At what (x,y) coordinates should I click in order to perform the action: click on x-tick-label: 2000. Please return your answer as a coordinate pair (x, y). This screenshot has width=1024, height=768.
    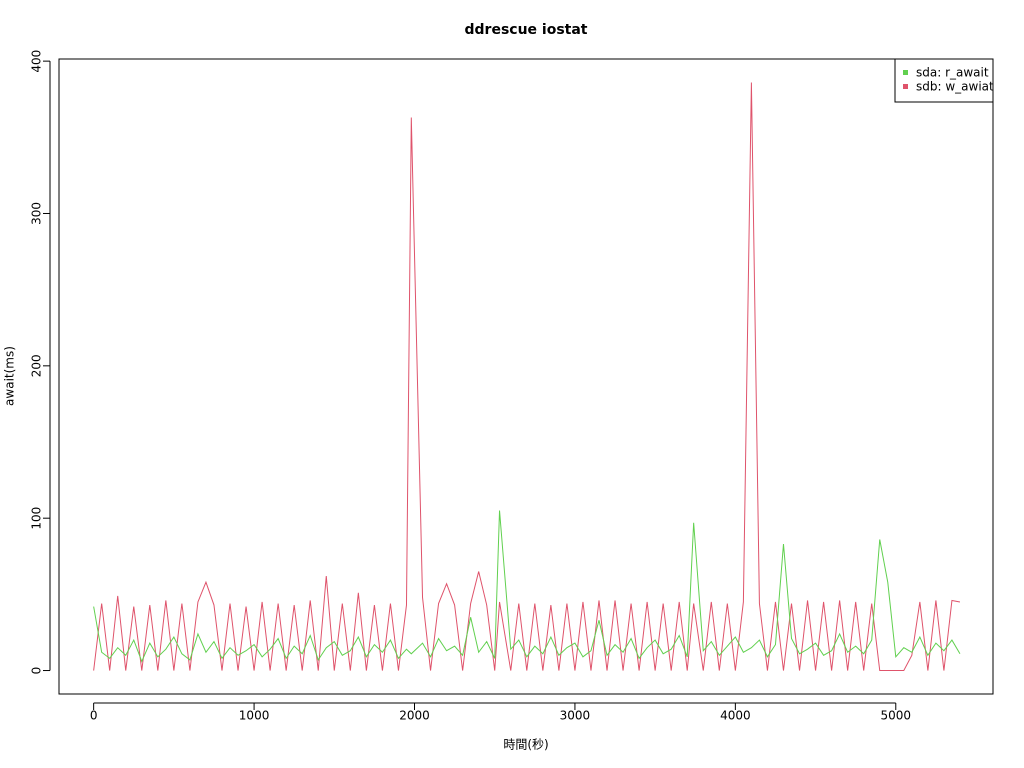
    Looking at the image, I should click on (414, 716).